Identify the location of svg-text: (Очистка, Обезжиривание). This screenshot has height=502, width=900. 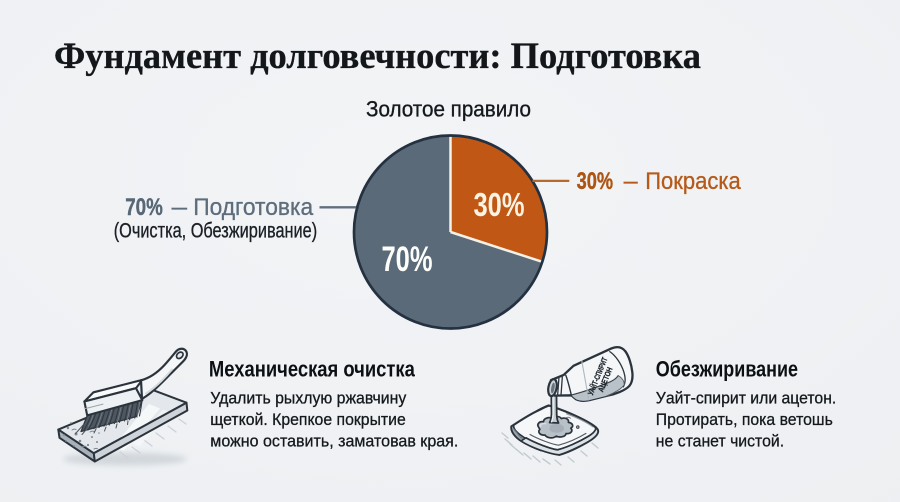
(216, 230).